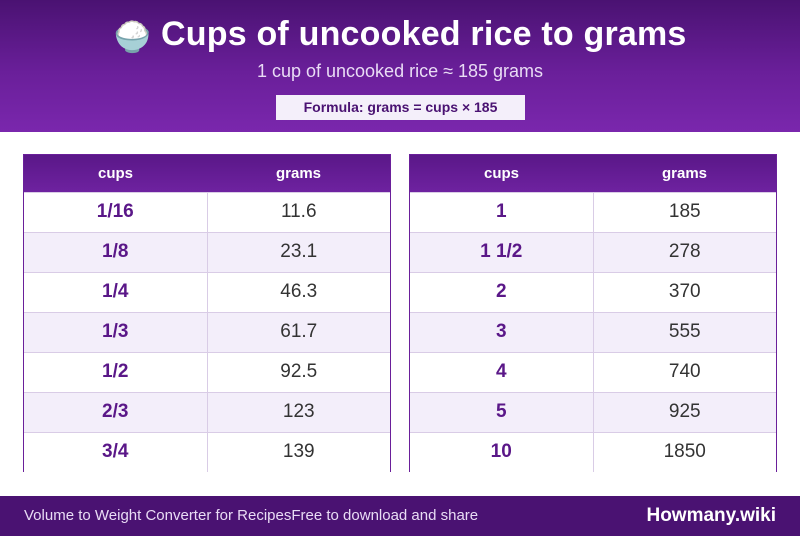 The height and width of the screenshot is (536, 800). What do you see at coordinates (502, 411) in the screenshot?
I see `cups-cell: 5` at bounding box center [502, 411].